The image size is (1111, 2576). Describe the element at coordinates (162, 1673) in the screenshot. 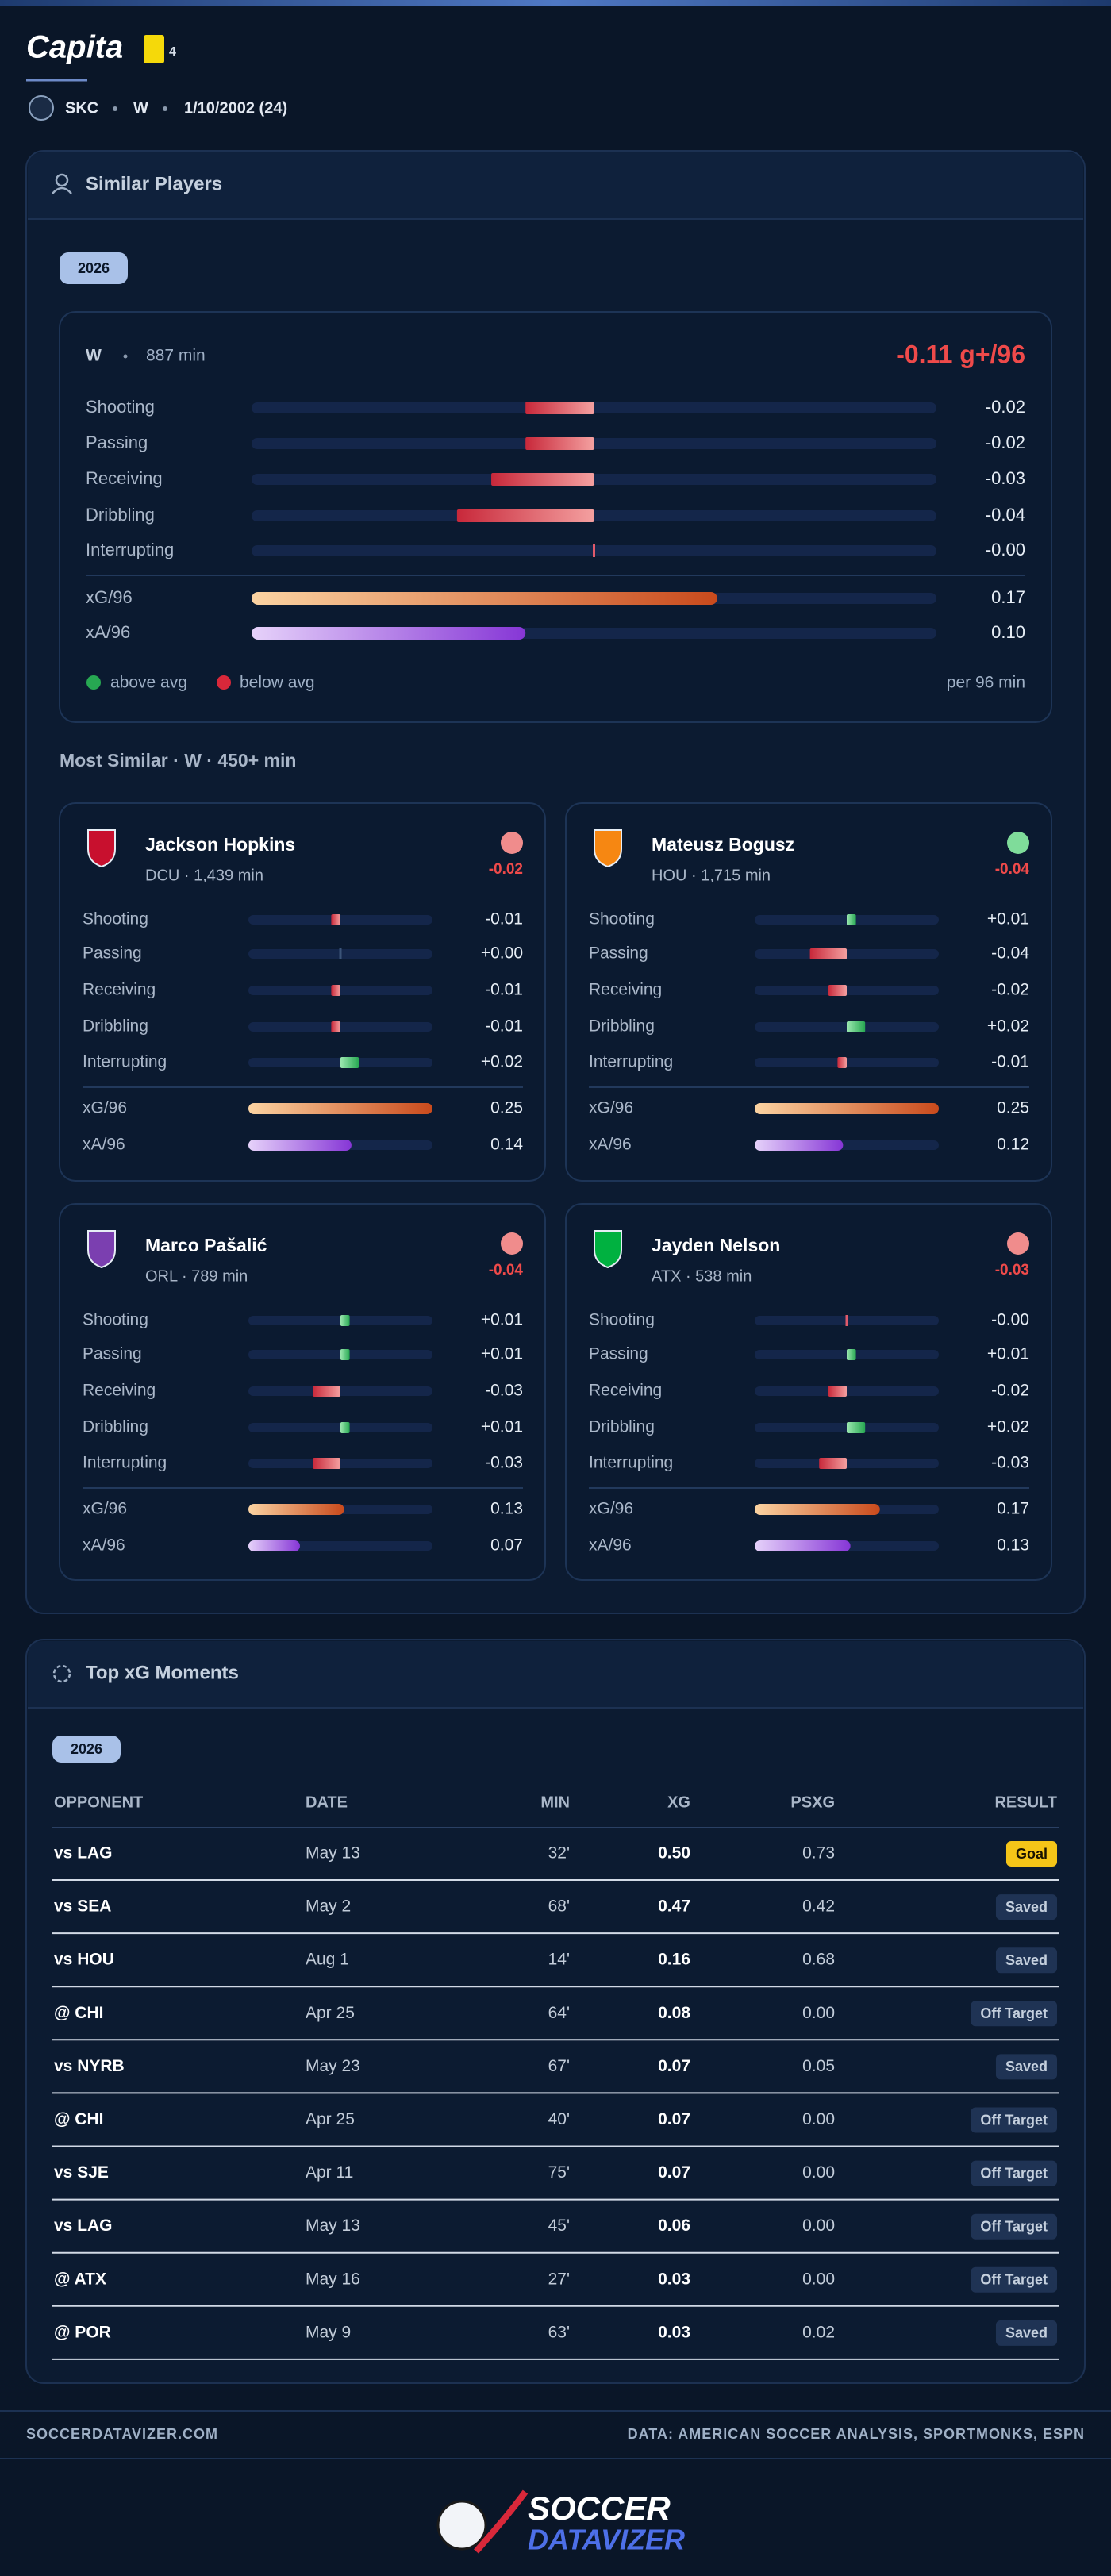

I see `section-title: Top xG Moments` at that location.